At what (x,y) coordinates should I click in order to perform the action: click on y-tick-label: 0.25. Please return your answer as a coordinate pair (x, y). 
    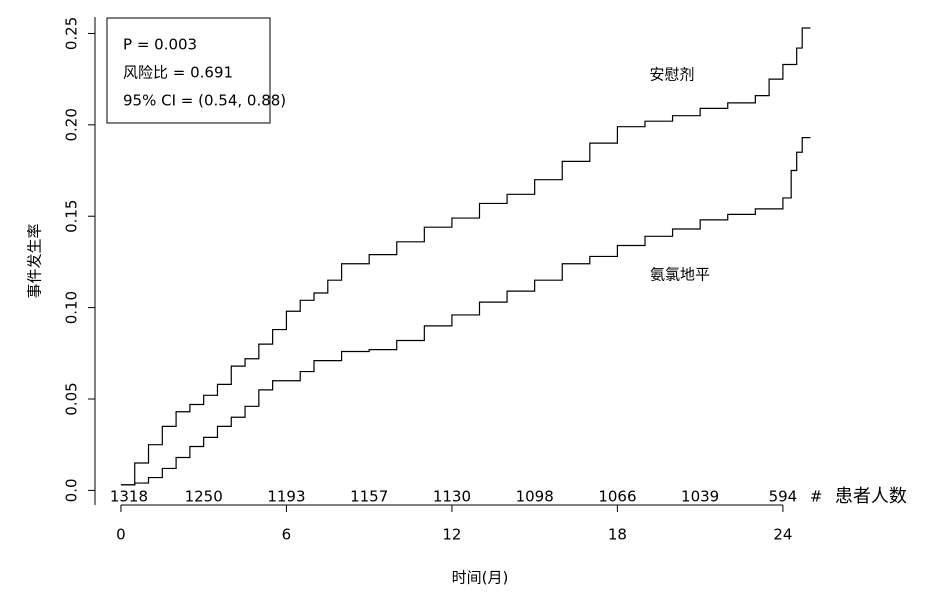
    Looking at the image, I should click on (72, 33).